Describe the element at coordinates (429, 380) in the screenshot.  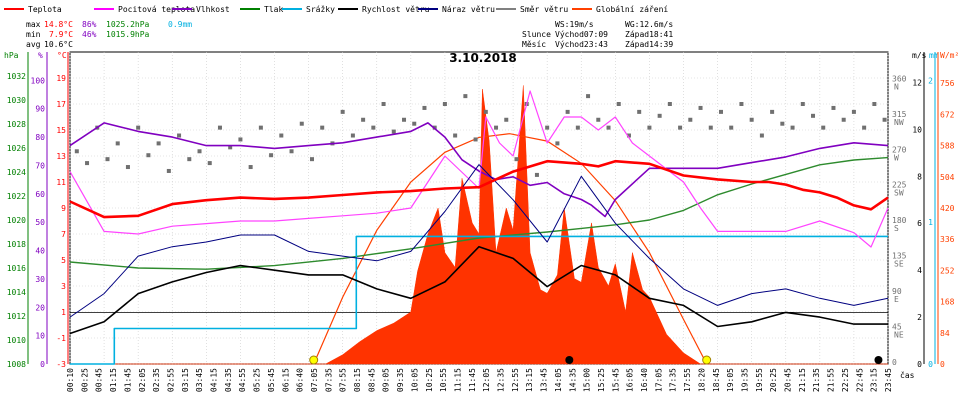
I see `time-tick-label: 10:25` at that location.